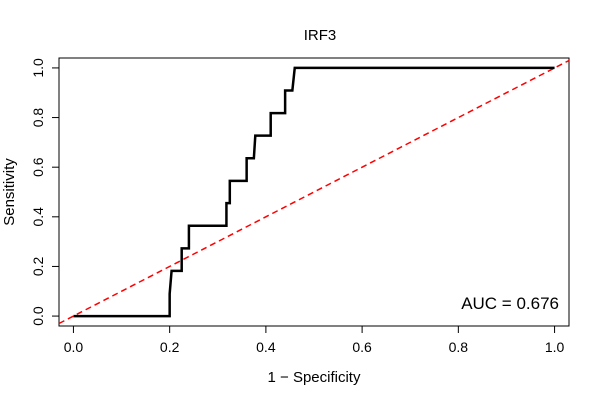 Image resolution: width=600 pixels, height=400 pixels. I want to click on y-tick-label: 0.0, so click(38, 316).